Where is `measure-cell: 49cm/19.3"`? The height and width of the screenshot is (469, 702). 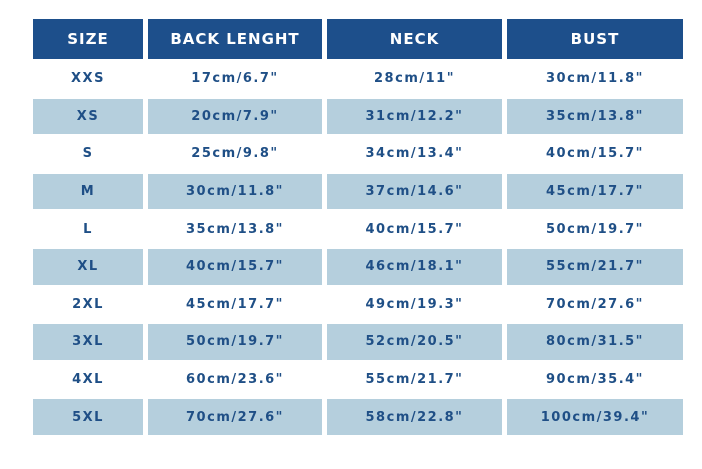
measure-cell: 49cm/19.3" is located at coordinates (414, 304).